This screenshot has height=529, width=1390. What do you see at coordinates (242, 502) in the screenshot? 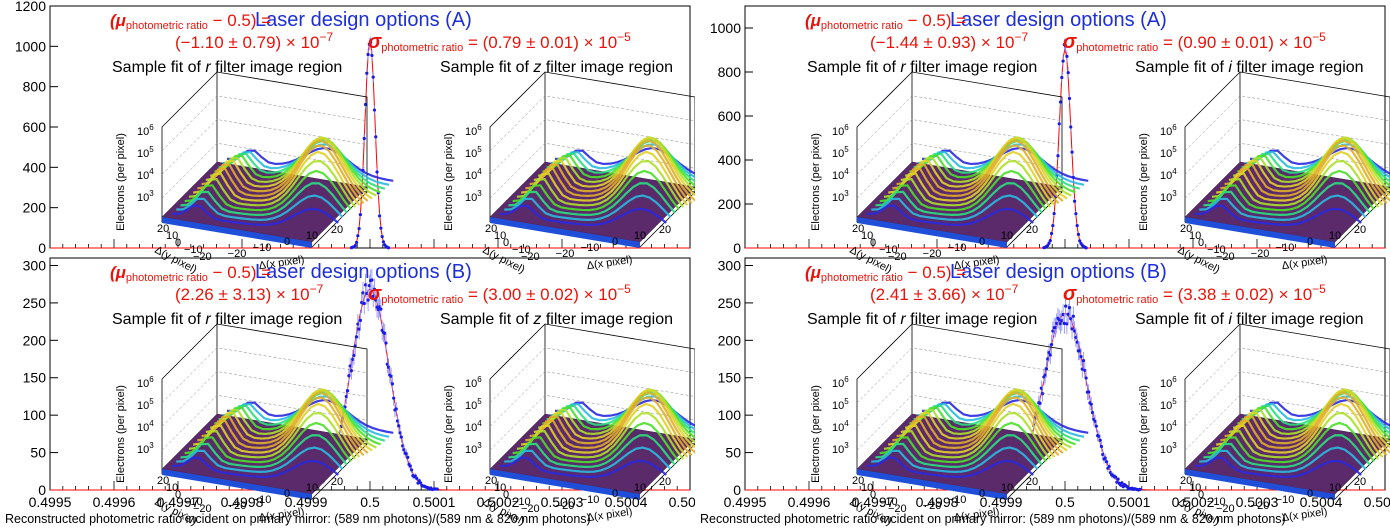
I see `x-tick-label: 0.4998` at bounding box center [242, 502].